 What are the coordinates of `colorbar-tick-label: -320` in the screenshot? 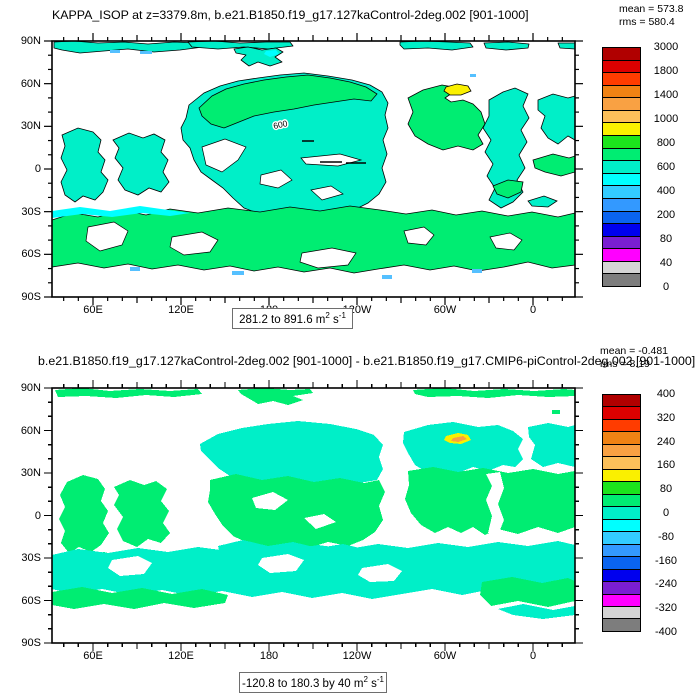 It's located at (666, 608).